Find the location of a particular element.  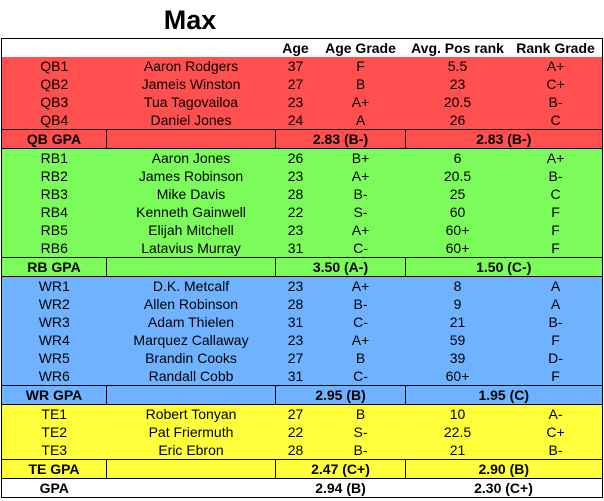

age-grade-cell: S- is located at coordinates (360, 432).